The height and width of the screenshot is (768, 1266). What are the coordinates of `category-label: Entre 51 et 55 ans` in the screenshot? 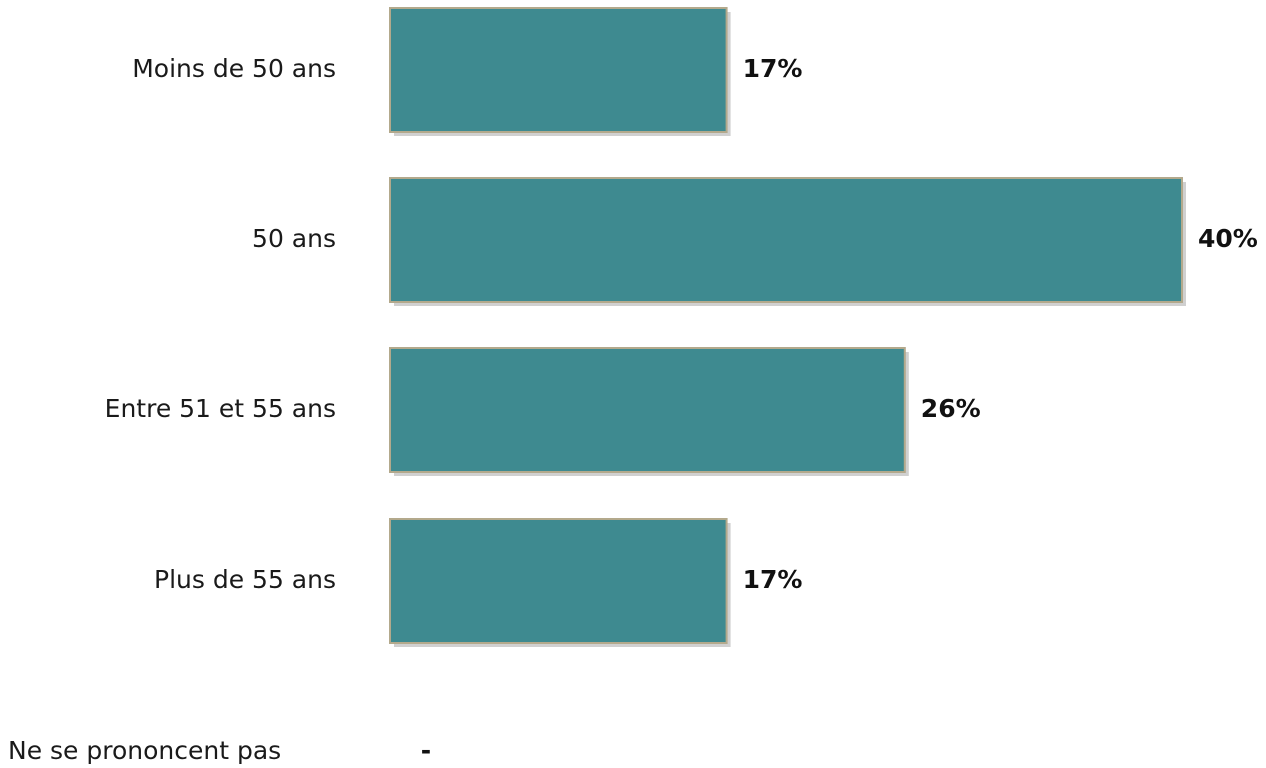 It's located at (220, 408).